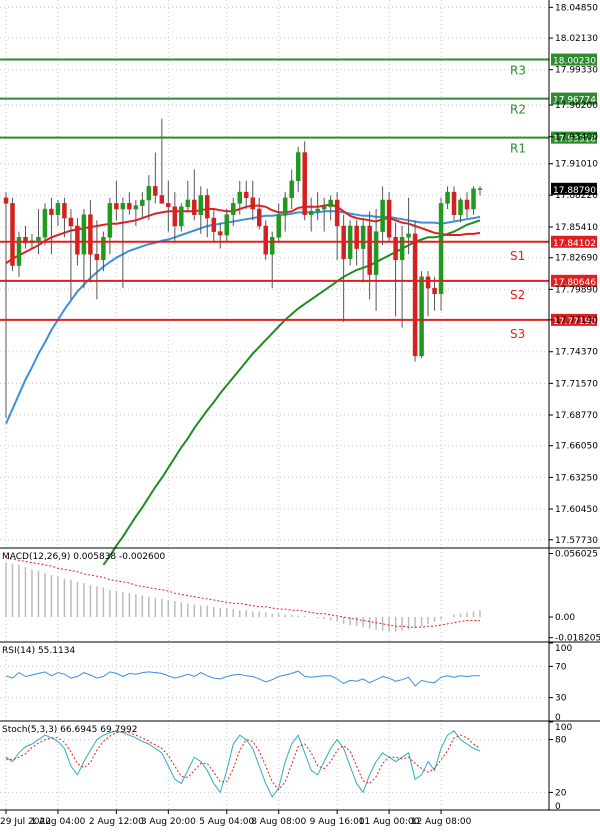 Image resolution: width=600 pixels, height=835 pixels. What do you see at coordinates (441, 822) in the screenshot?
I see `time-tick-label: 12 Aug 08:00` at bounding box center [441, 822].